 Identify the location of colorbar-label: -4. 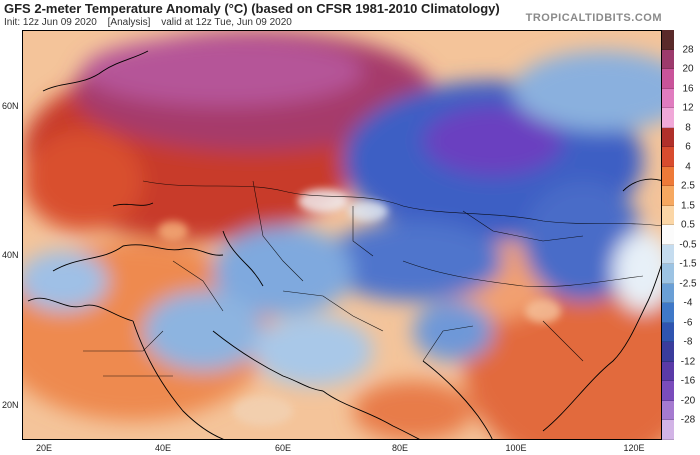
(688, 303).